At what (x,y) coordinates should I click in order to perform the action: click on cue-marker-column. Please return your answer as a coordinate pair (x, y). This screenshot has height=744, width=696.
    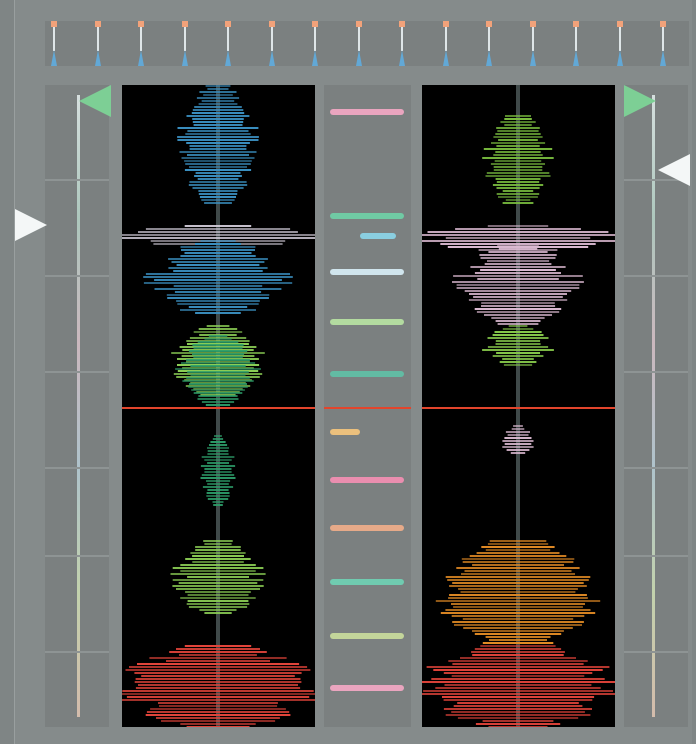
    Looking at the image, I should click on (367, 406).